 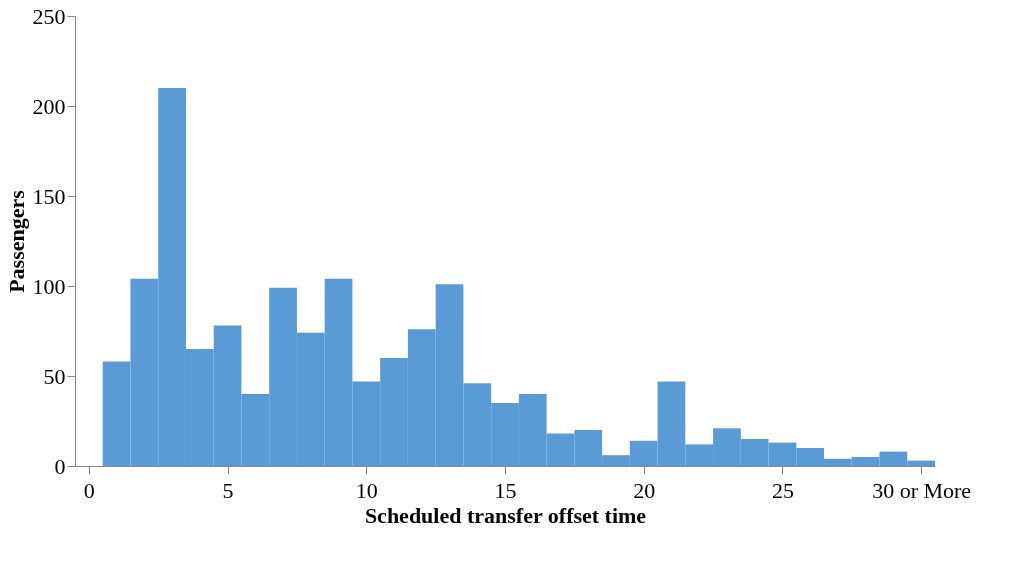 What do you see at coordinates (505, 515) in the screenshot?
I see `x-axis-title: Scheduled transfer offset time` at bounding box center [505, 515].